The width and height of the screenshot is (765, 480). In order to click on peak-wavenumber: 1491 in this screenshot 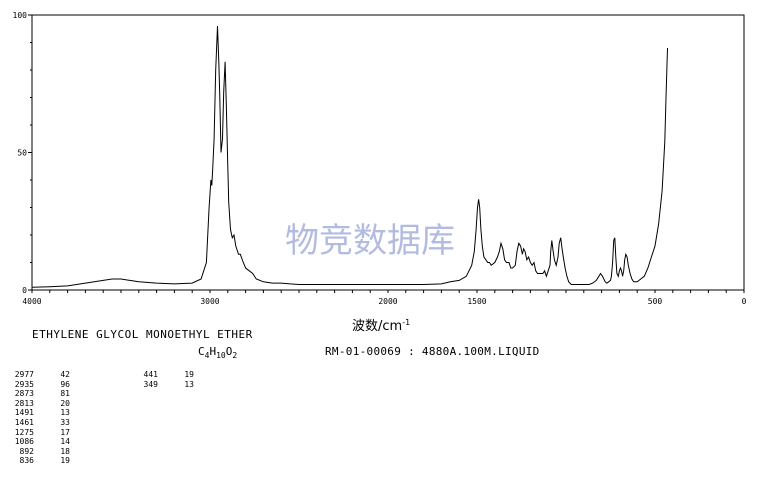, I will do `click(24, 413)`.